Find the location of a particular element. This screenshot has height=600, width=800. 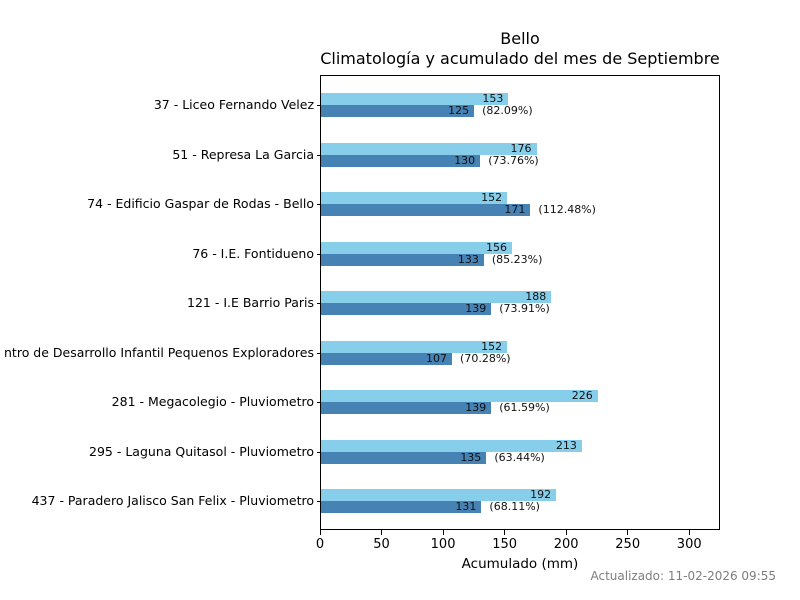

accumulated-value-label: 171 is located at coordinates (515, 209).